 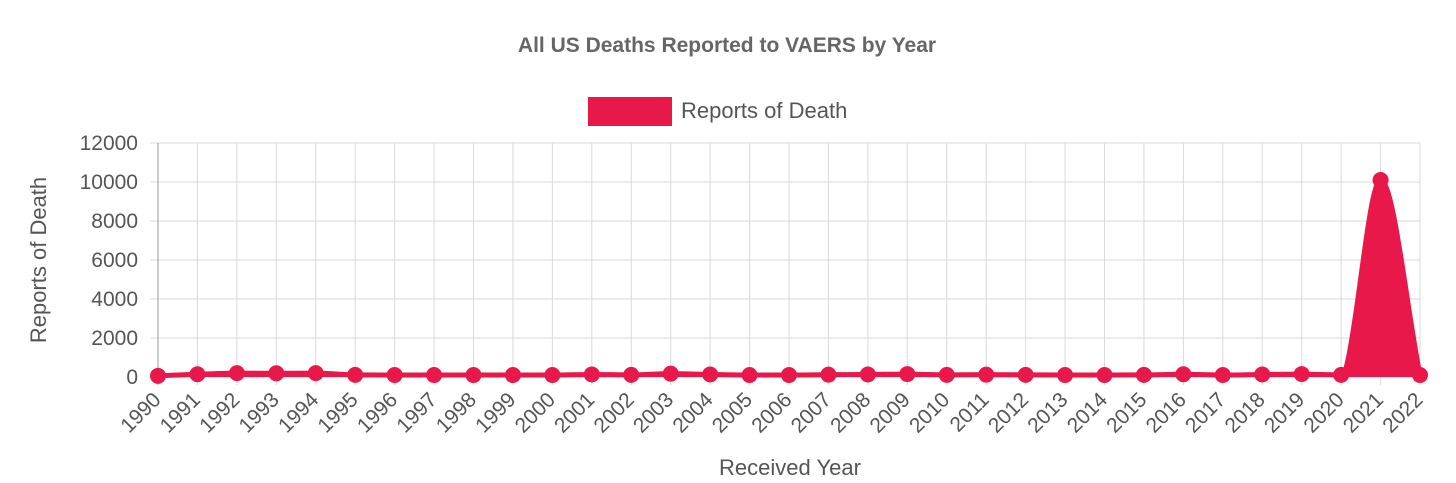 I want to click on data-point-2022, so click(x=1420, y=375).